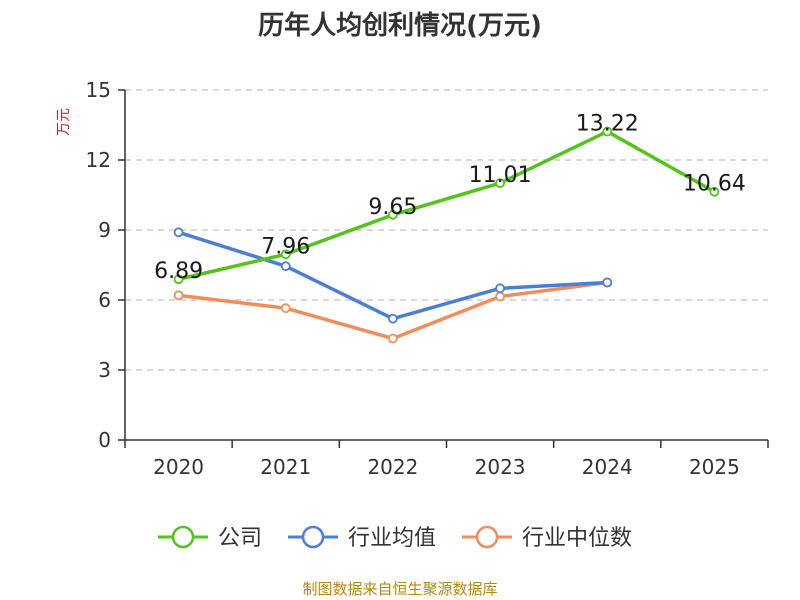 This screenshot has width=800, height=600. I want to click on data-point-1-2022, so click(393, 214).